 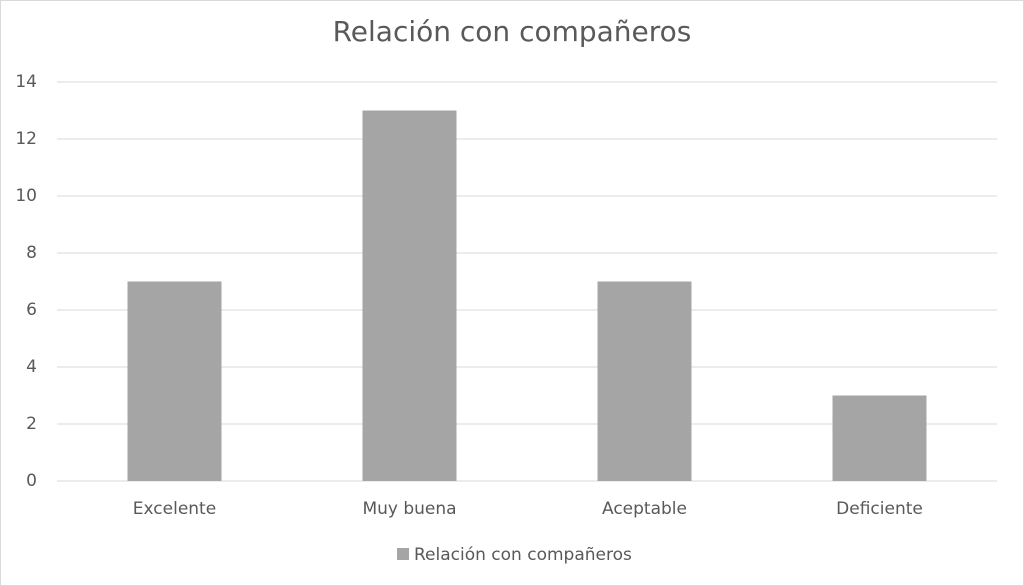 I want to click on y-tick-label: 10, so click(x=26, y=196).